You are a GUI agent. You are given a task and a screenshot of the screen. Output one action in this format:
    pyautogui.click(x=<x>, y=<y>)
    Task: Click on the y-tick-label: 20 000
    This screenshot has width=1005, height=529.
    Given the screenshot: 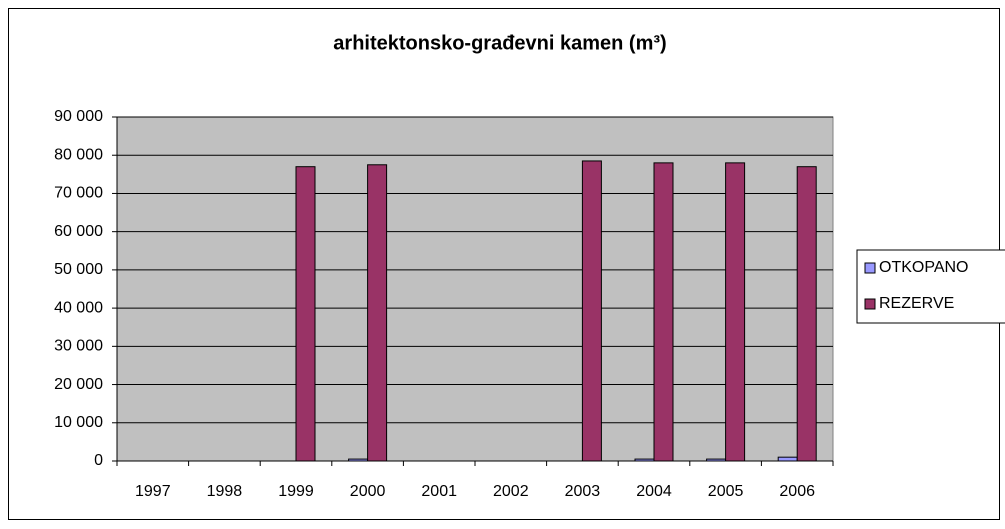 What is the action you would take?
    pyautogui.click(x=78, y=384)
    